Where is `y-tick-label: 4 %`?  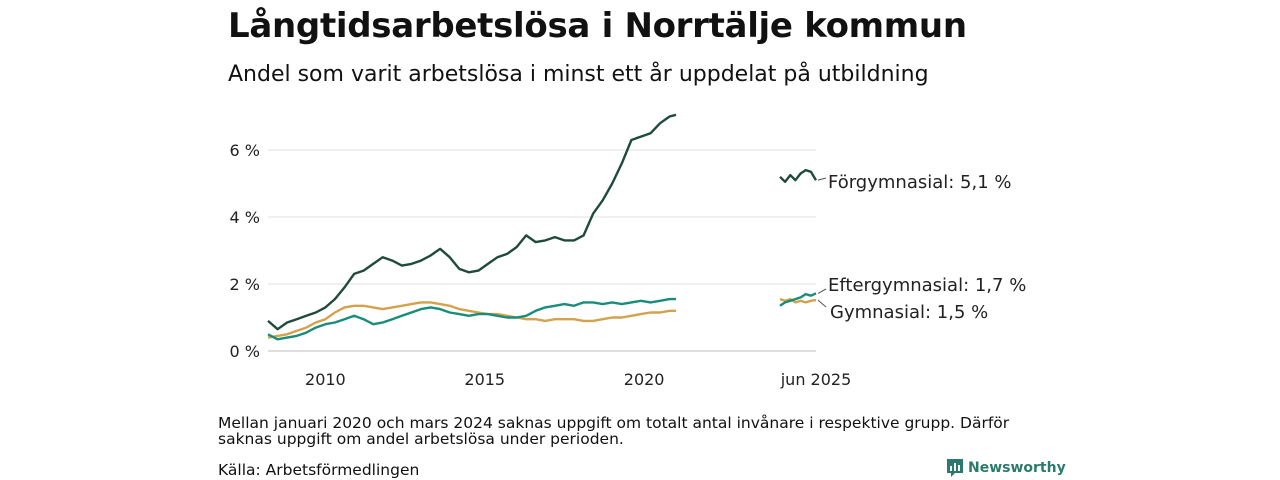 y-tick-label: 4 % is located at coordinates (245, 217).